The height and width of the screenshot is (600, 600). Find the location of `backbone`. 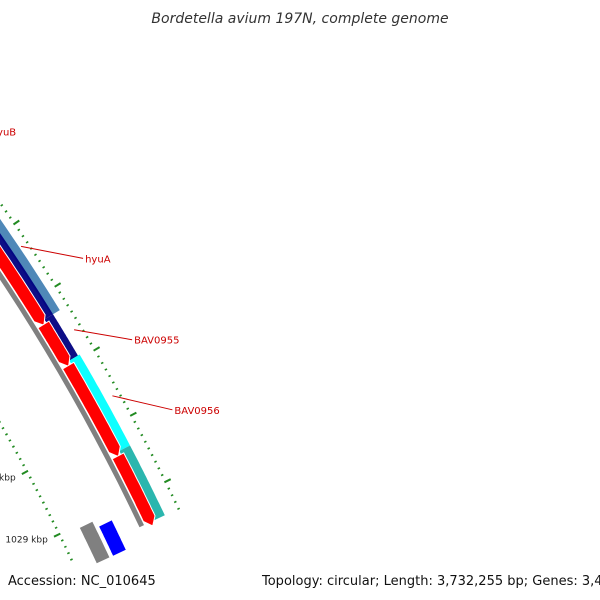

backbone is located at coordinates (72, 399).